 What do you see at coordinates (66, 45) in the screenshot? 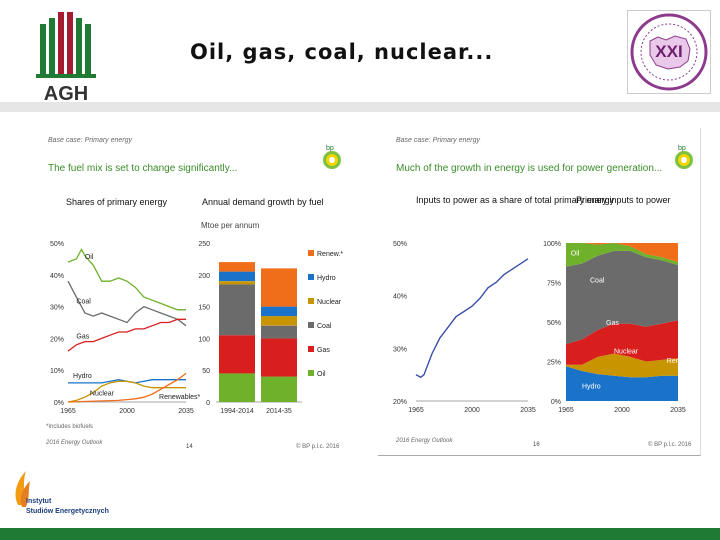
I see `agh-logo-bars` at bounding box center [66, 45].